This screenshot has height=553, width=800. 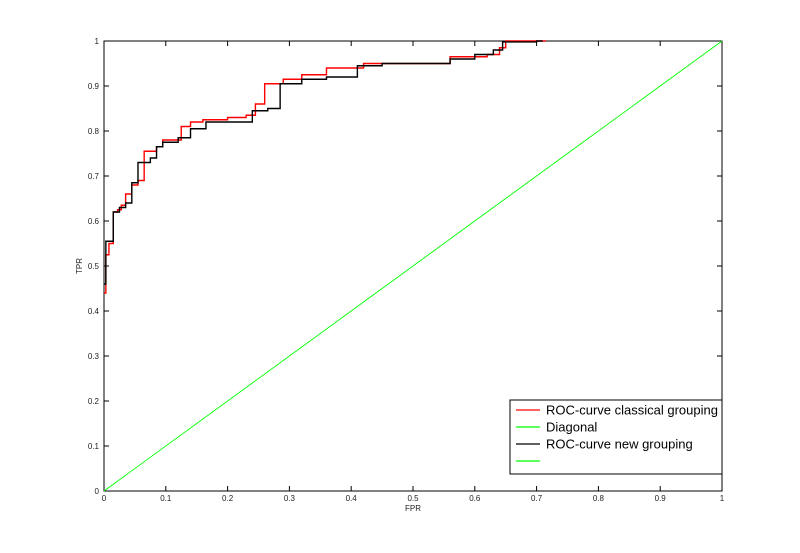 I want to click on legend-entry: ROC-curve classical grouping, so click(x=632, y=410).